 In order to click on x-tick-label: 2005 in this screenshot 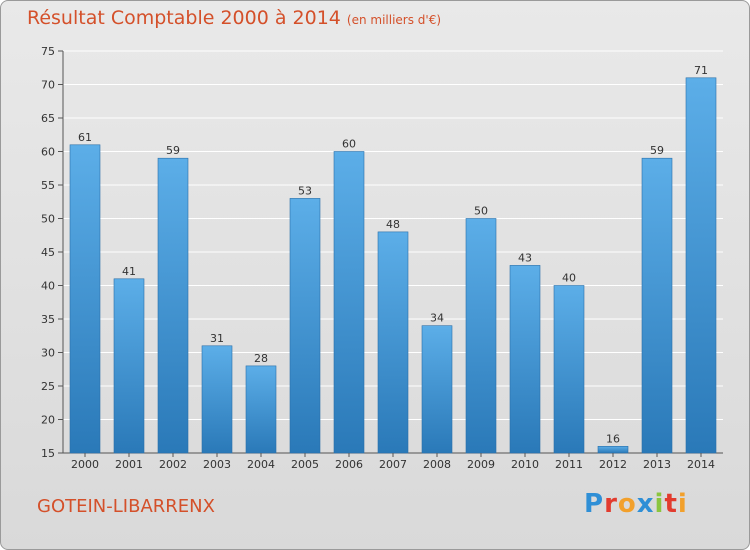, I will do `click(305, 464)`.